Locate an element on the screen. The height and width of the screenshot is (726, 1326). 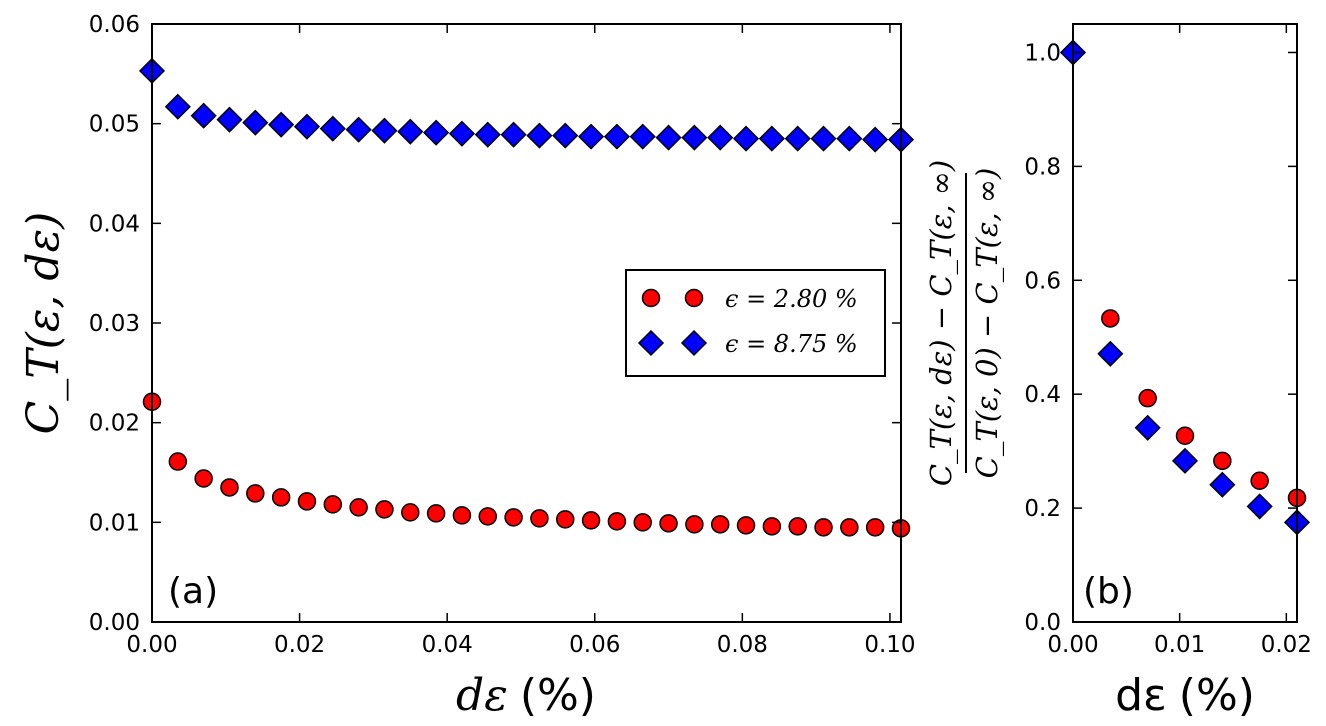
panel-b-y-tick-label: 0.2 is located at coordinates (1042, 509).